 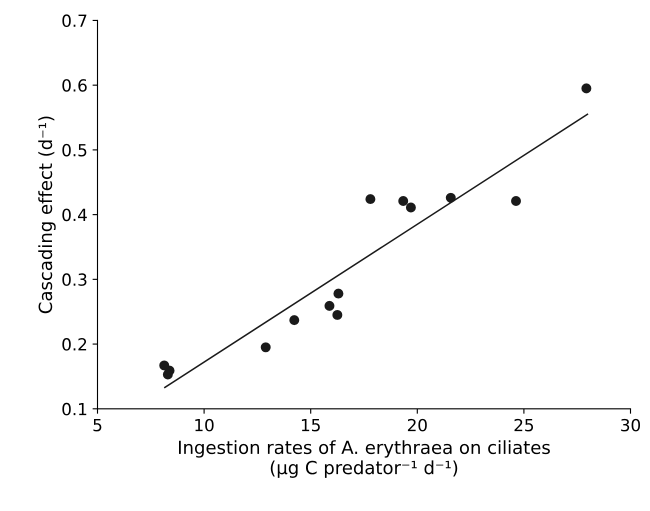 I want to click on y-tick-label: 0.2, so click(x=74, y=344).